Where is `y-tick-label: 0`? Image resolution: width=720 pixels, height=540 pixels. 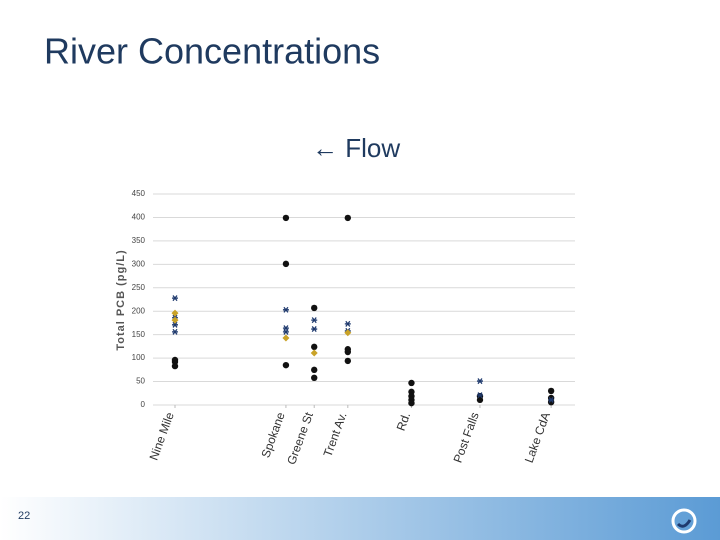 y-tick-label: 0 is located at coordinates (143, 404).